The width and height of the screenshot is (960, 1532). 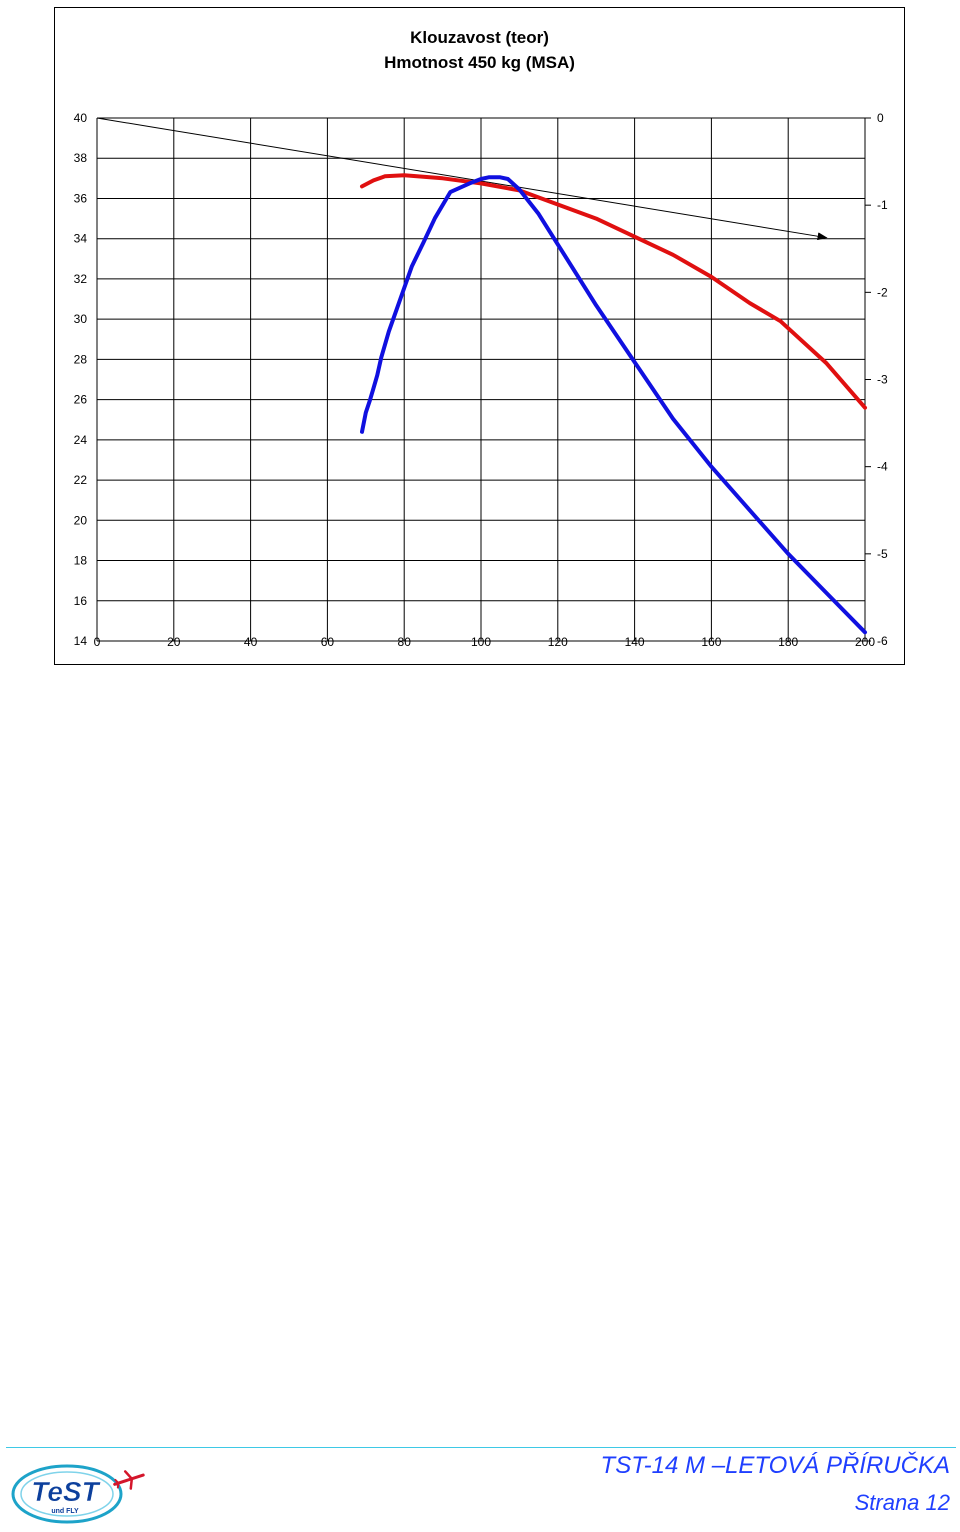 I want to click on y-tick-label: 32, so click(x=81, y=279).